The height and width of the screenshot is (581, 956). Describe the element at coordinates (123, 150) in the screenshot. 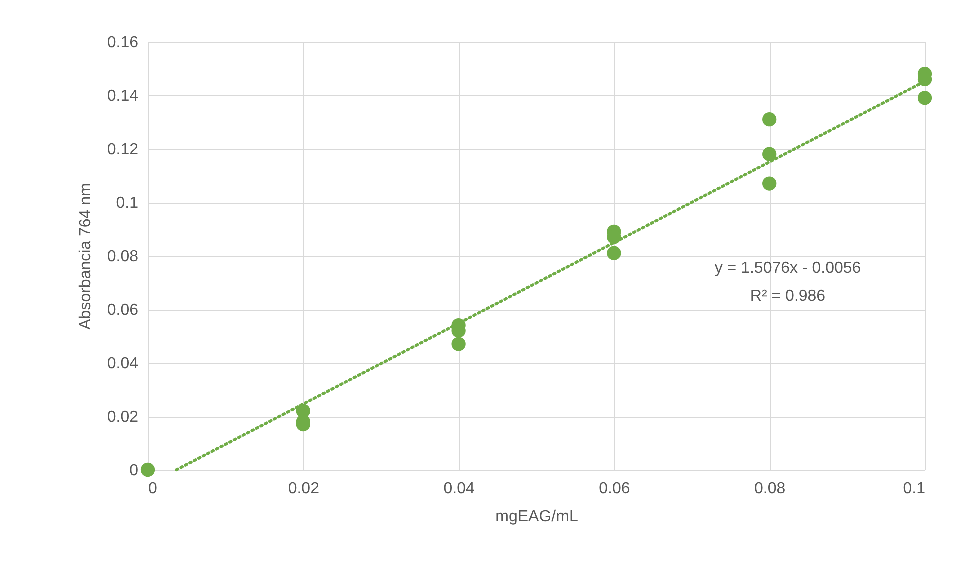

I see `y-tick-label: 0.12` at that location.